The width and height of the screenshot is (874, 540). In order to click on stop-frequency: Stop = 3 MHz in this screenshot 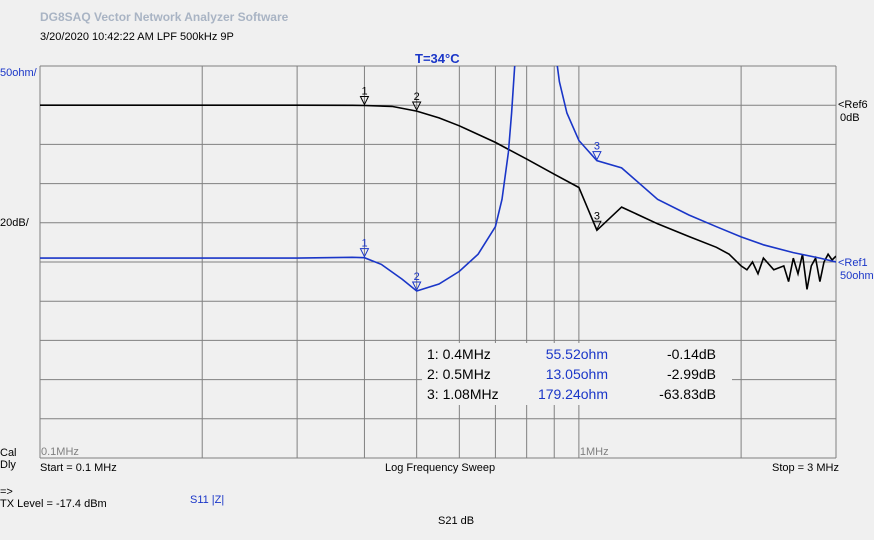, I will do `click(805, 468)`.